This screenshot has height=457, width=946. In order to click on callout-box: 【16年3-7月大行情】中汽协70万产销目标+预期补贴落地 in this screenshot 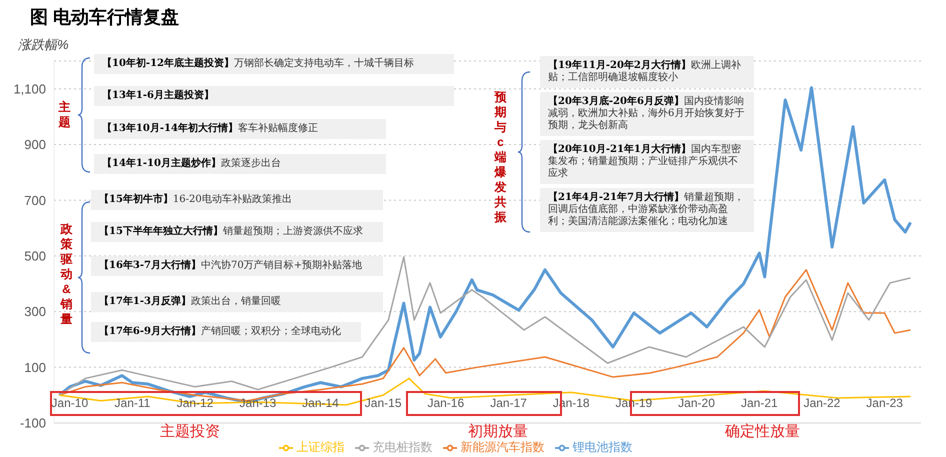, I will do `click(237, 266)`.